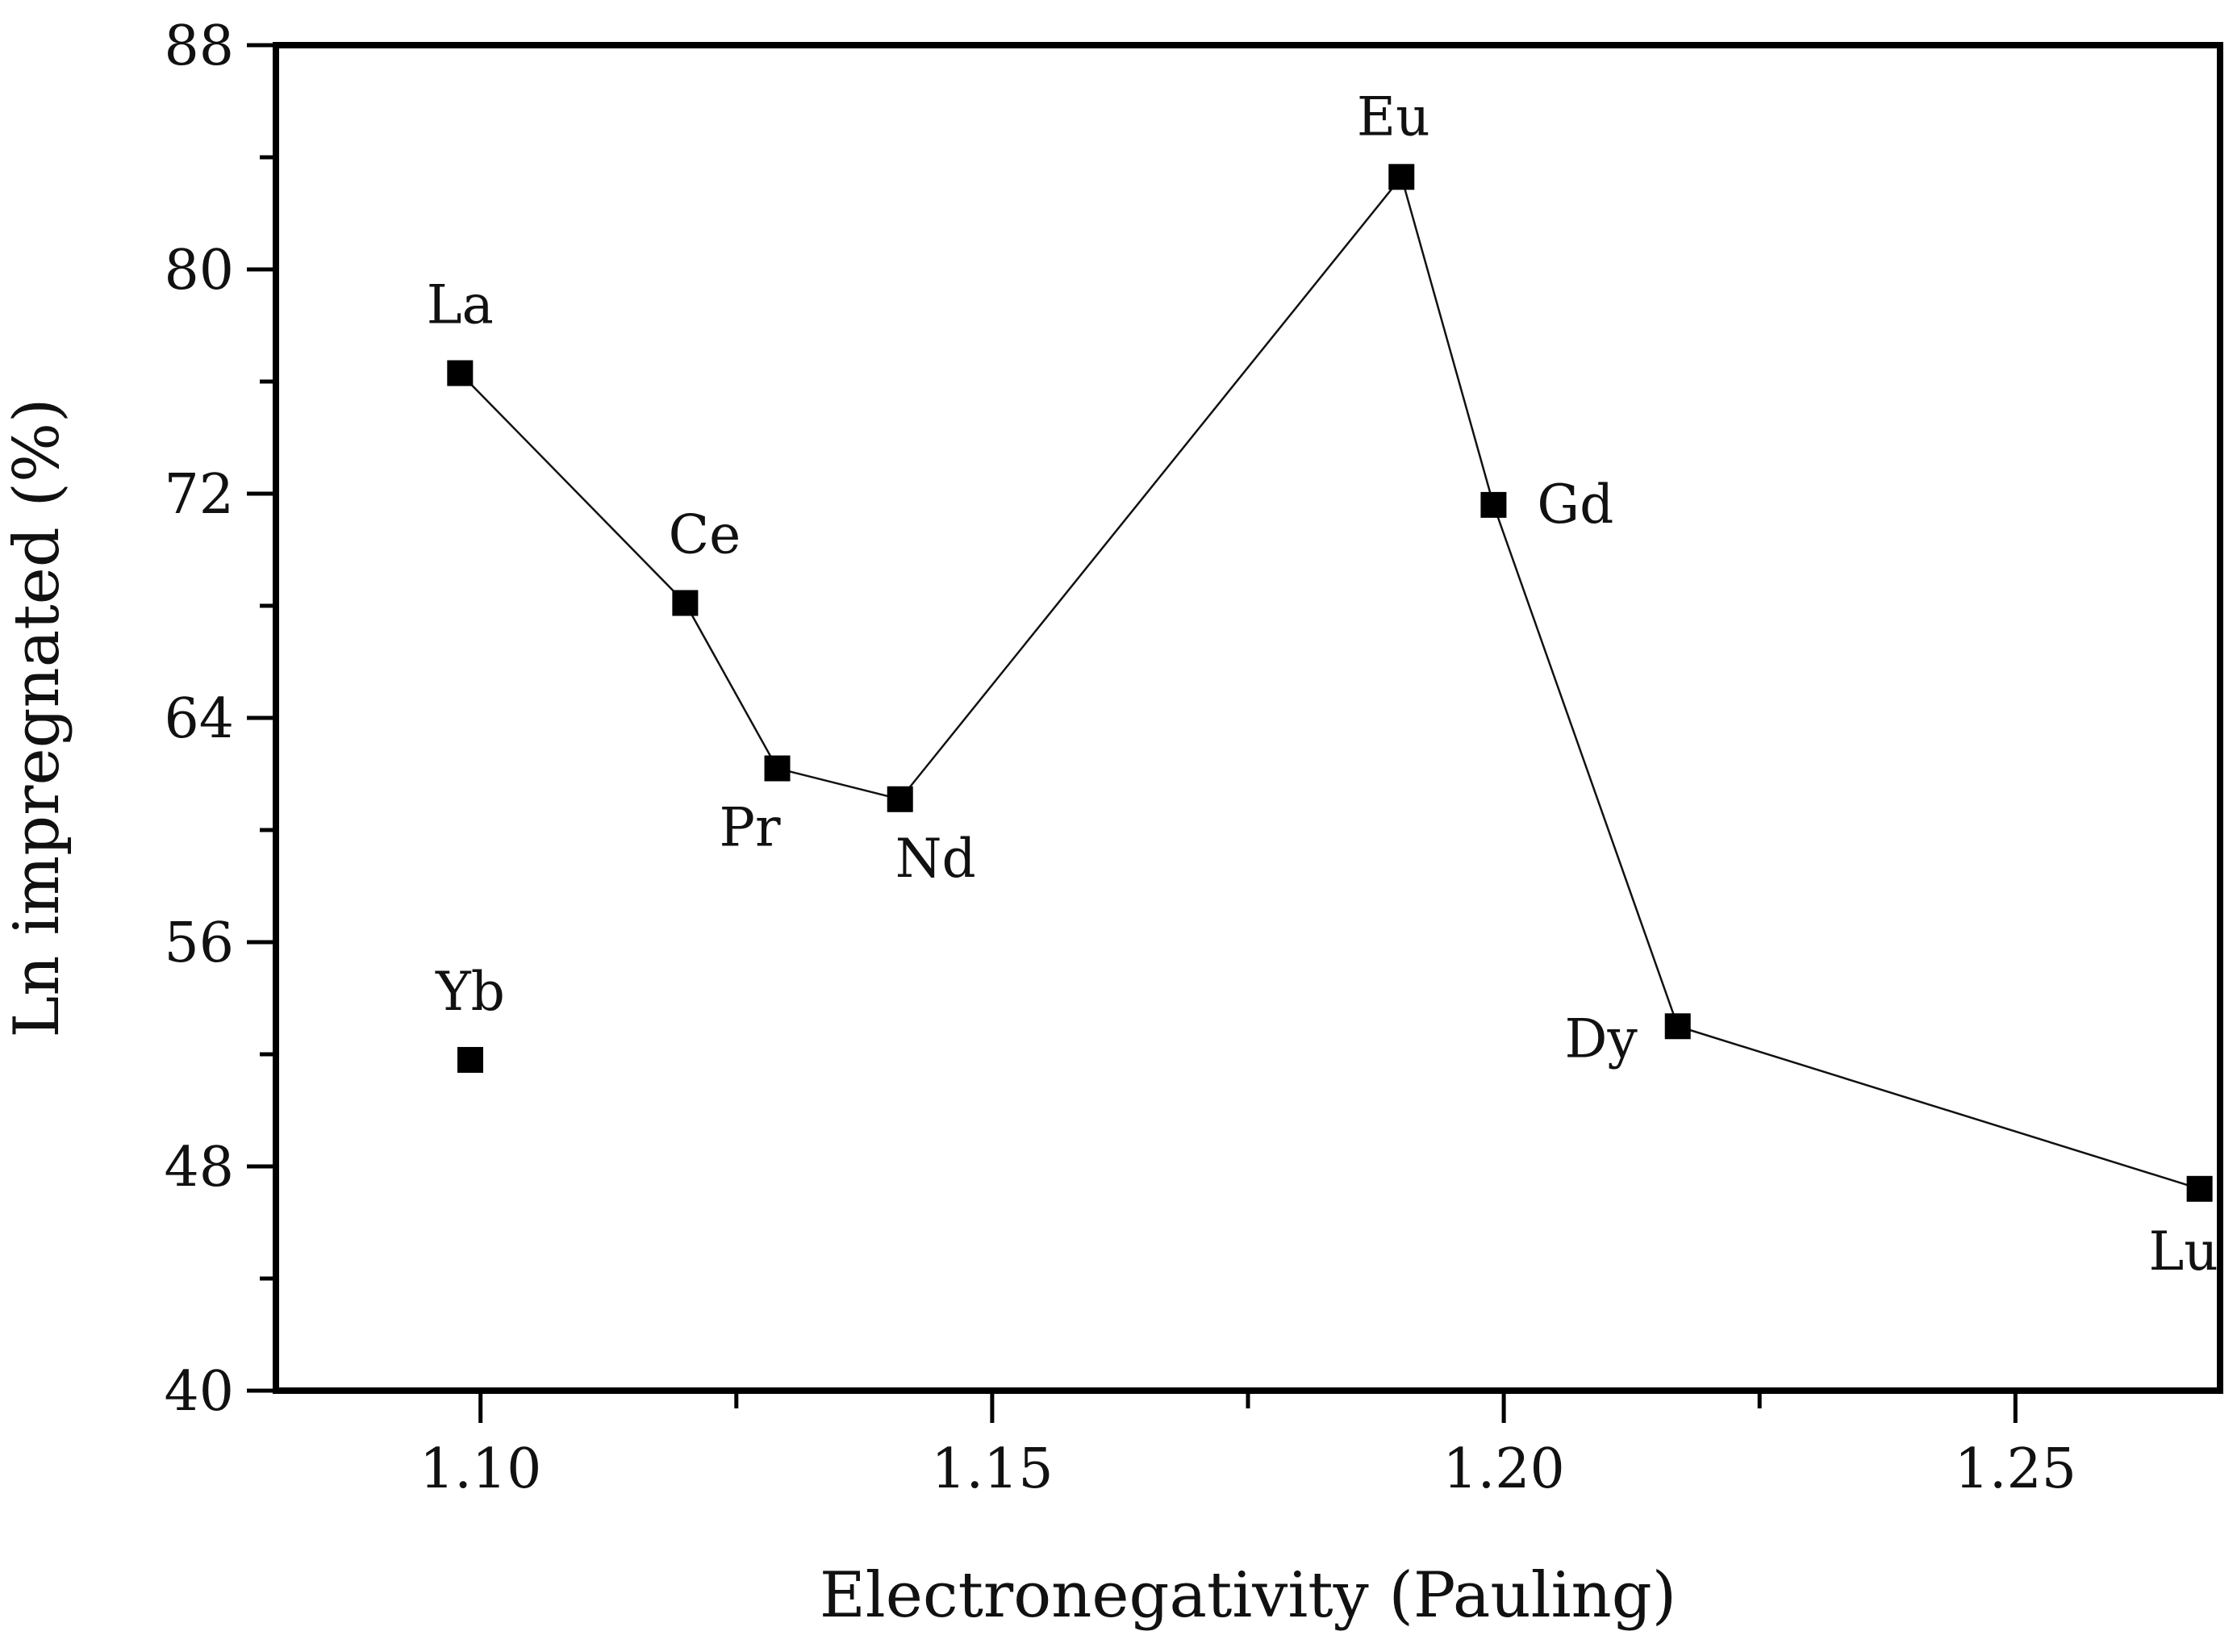 This screenshot has height=1652, width=2237. What do you see at coordinates (480, 1469) in the screenshot?
I see `x-tick-label: 1.10` at bounding box center [480, 1469].